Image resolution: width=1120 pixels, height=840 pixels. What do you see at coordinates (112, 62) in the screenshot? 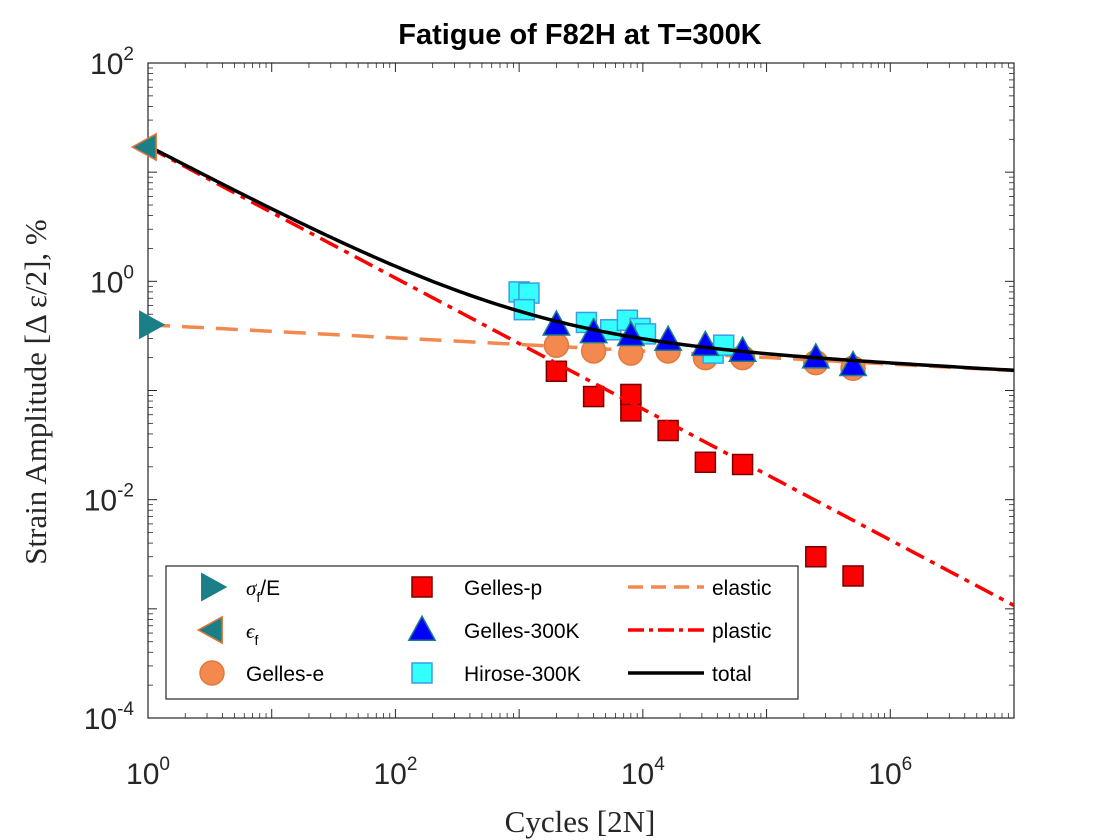
I see `y-tick-label: 10²` at bounding box center [112, 62].